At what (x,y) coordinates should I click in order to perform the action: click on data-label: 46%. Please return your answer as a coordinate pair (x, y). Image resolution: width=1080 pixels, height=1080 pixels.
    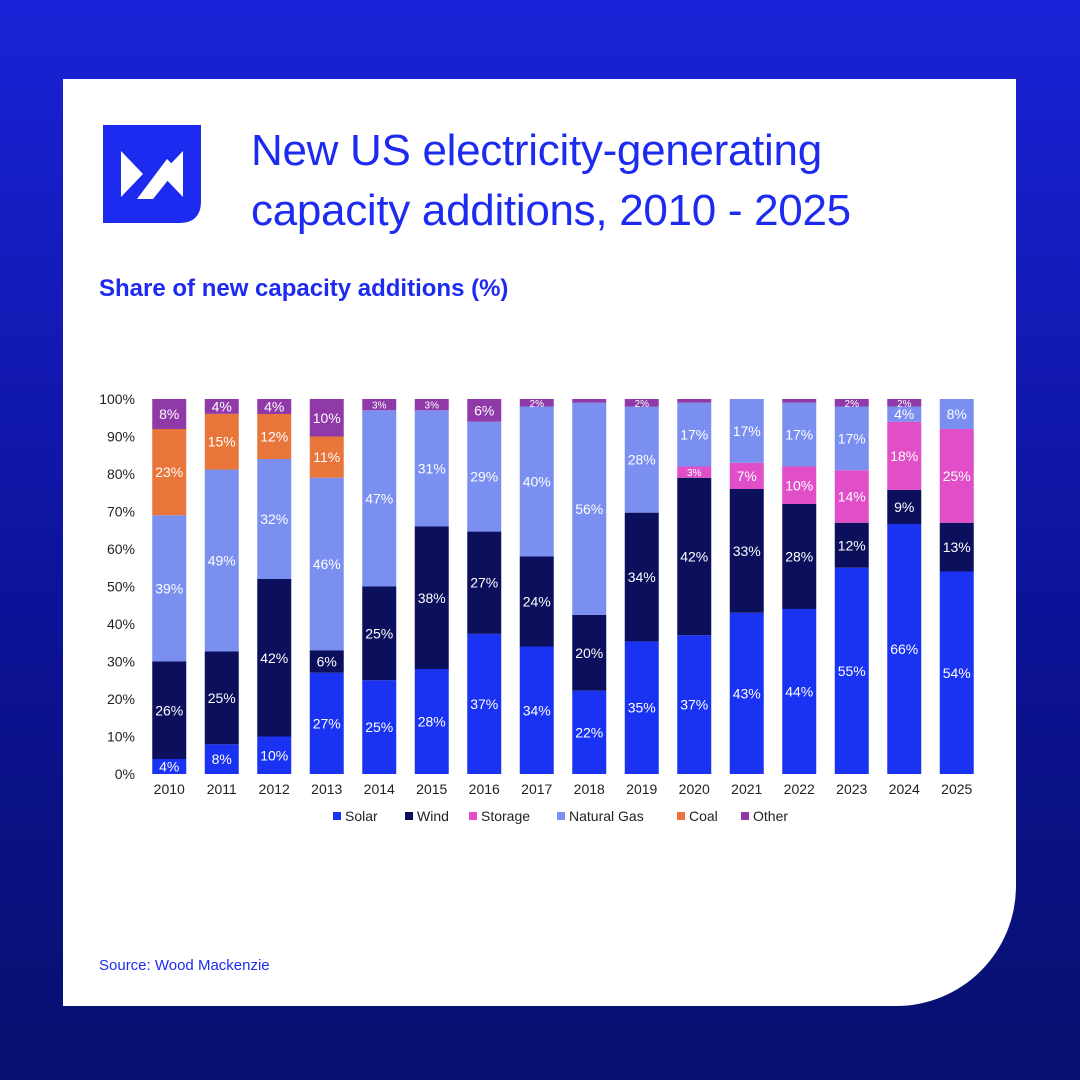
    Looking at the image, I should click on (327, 564).